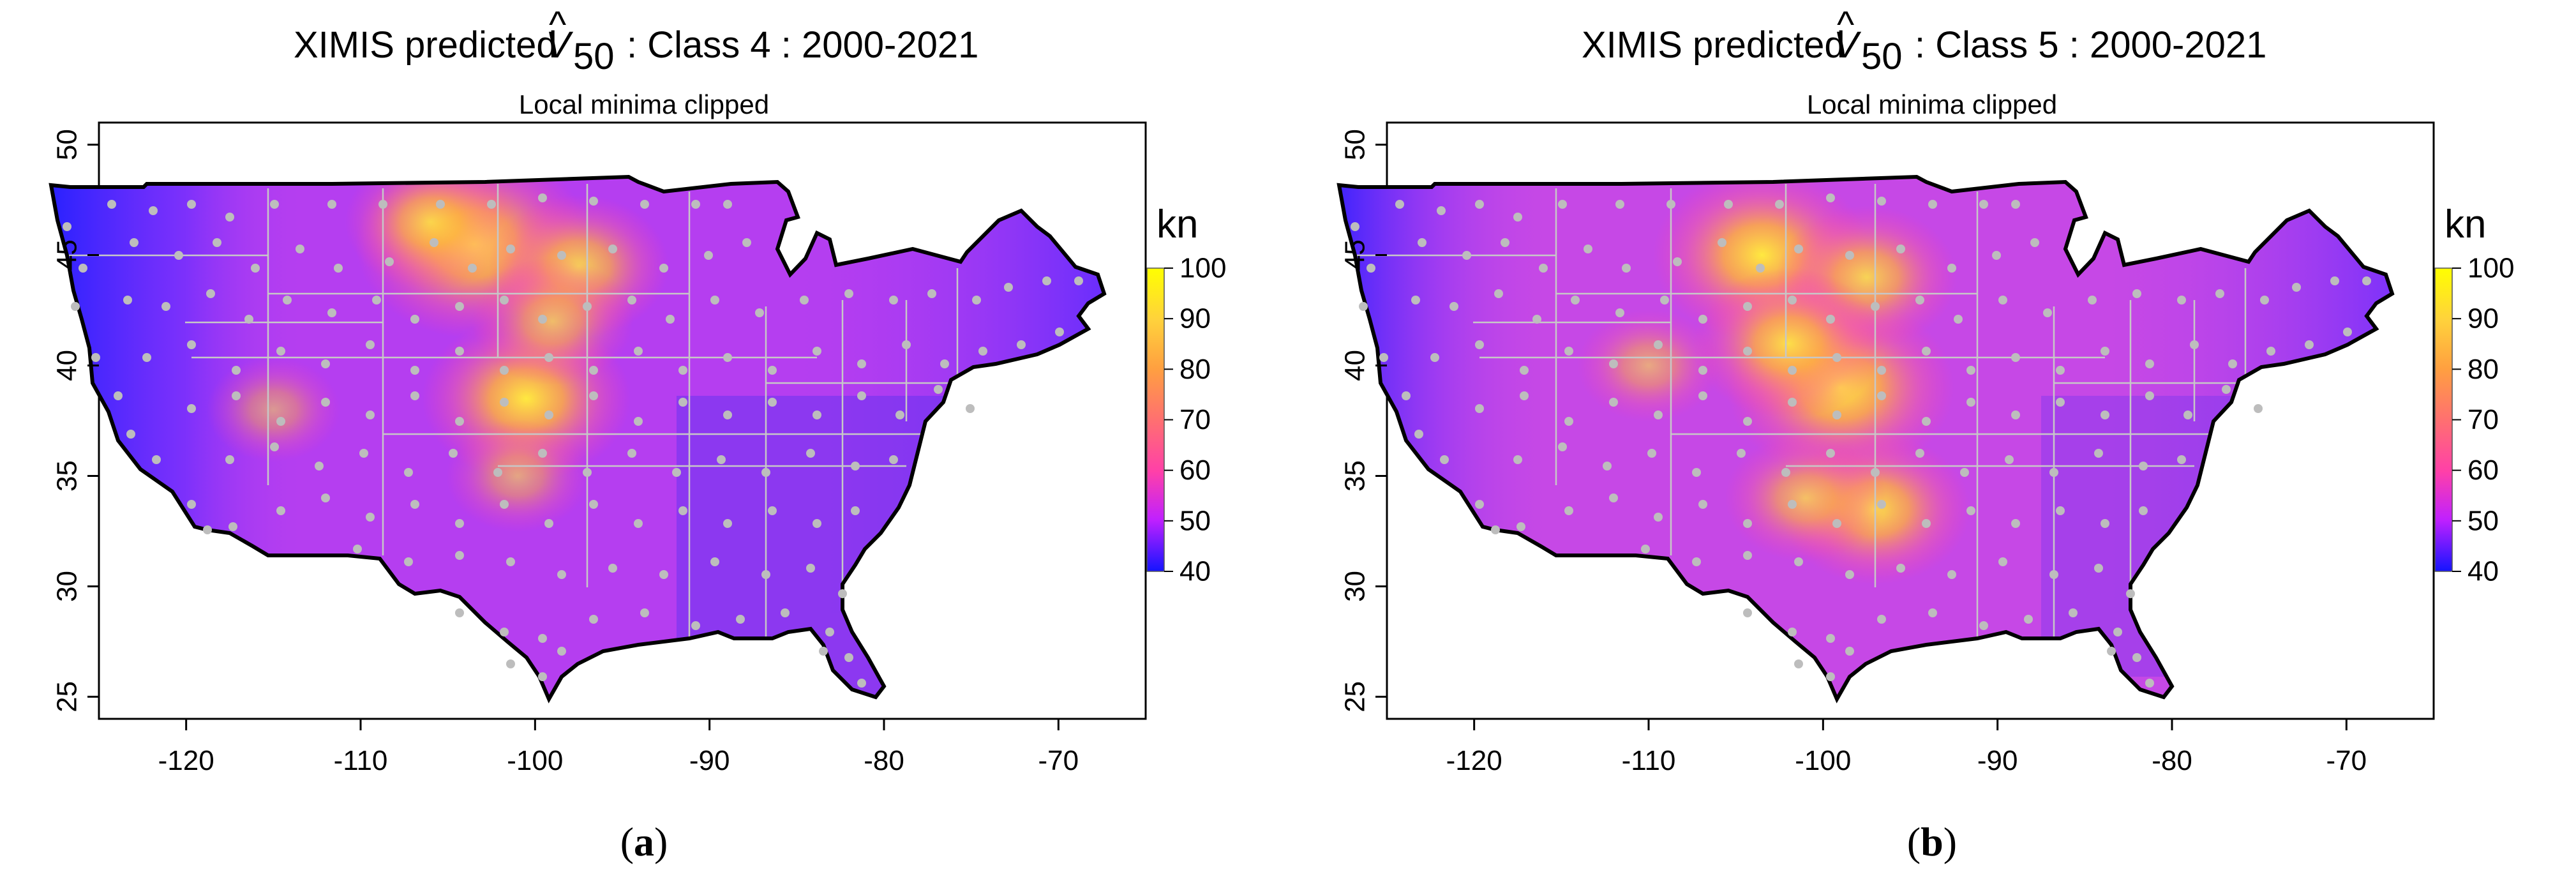  I want to click on colorbar-labels: 100 90 80 70 60 50 40, so click(1195, 420).